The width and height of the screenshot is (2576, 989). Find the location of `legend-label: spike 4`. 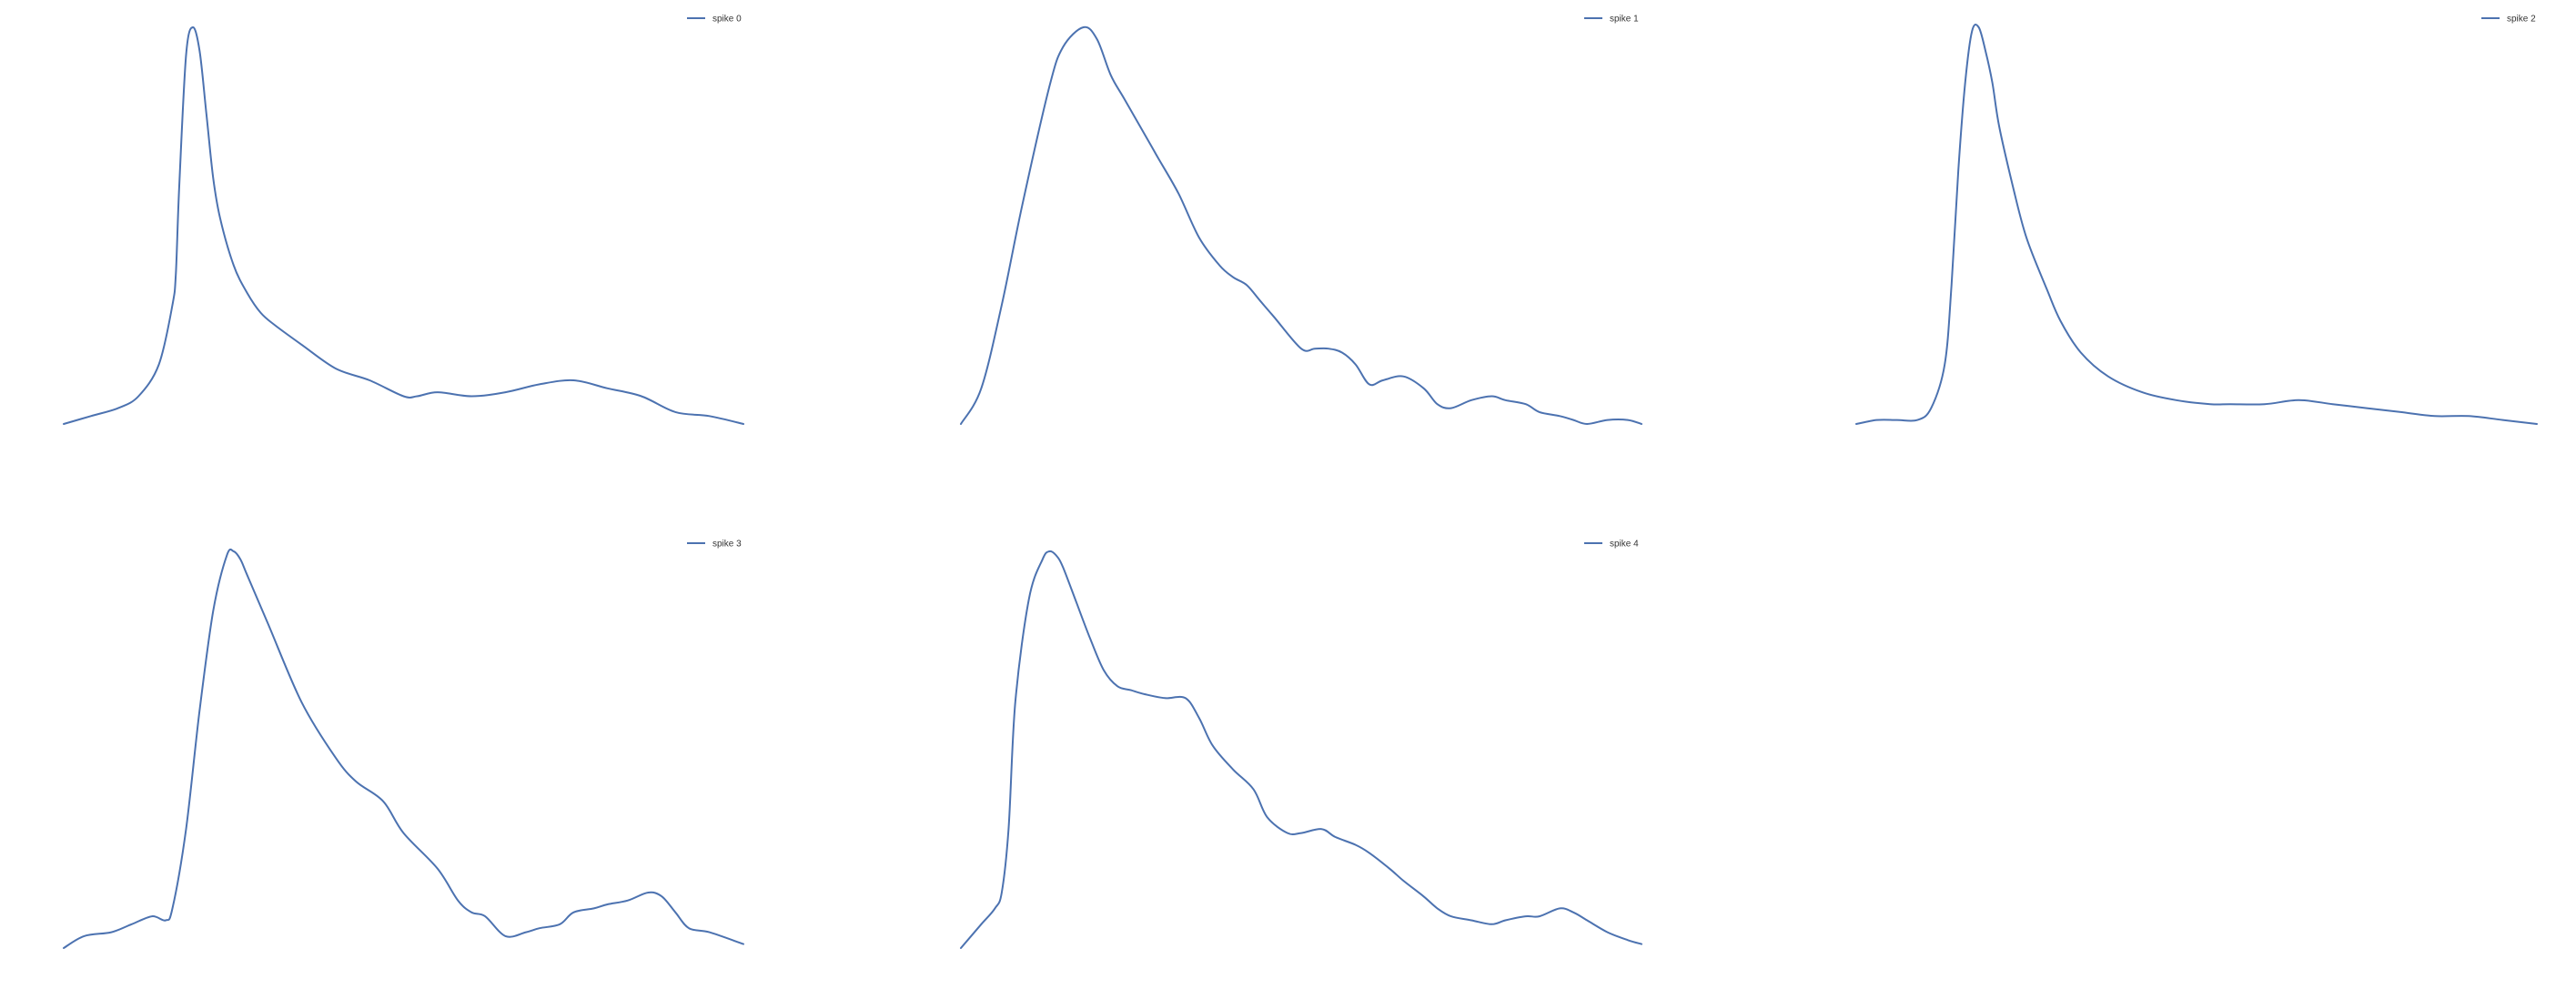

legend-label: spike 4 is located at coordinates (1624, 545).